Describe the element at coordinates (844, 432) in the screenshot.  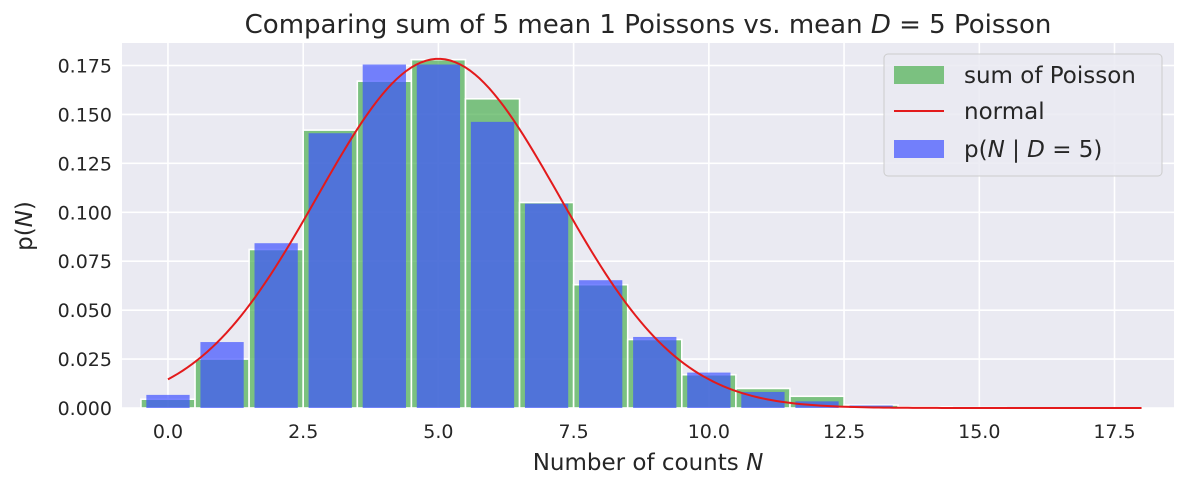
I see `x-tick-label: 12.5` at that location.